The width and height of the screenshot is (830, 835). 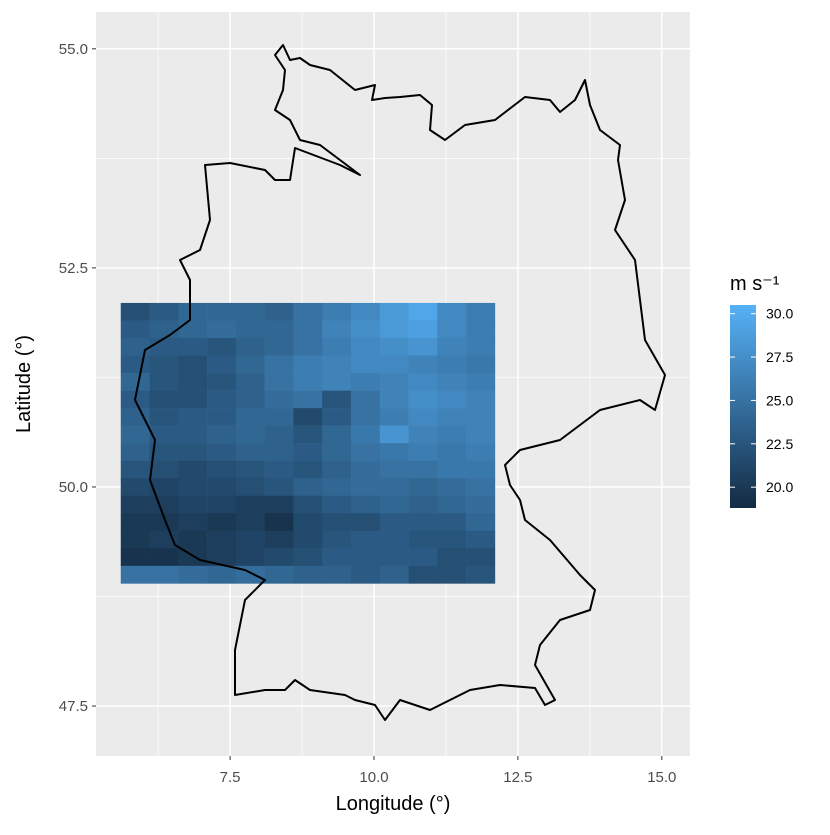 I want to click on x-tick-label: 10.0, so click(x=373, y=777).